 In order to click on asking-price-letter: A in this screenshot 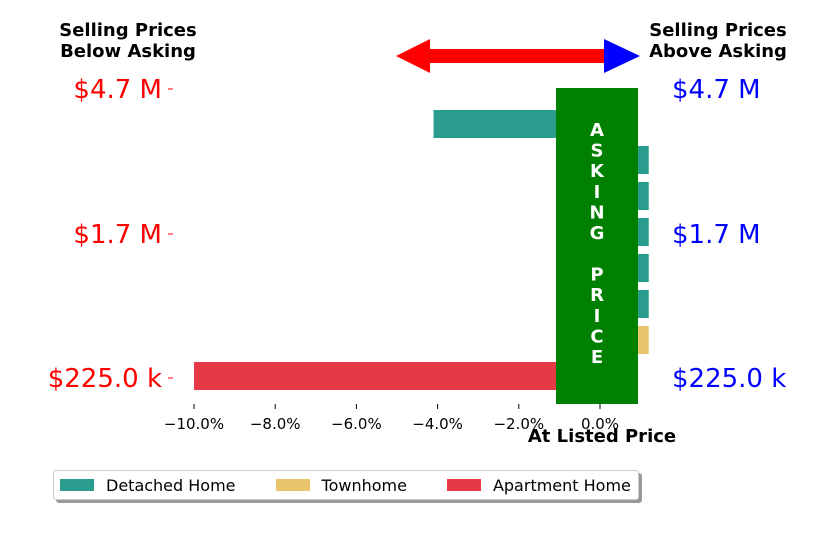, I will do `click(597, 130)`.